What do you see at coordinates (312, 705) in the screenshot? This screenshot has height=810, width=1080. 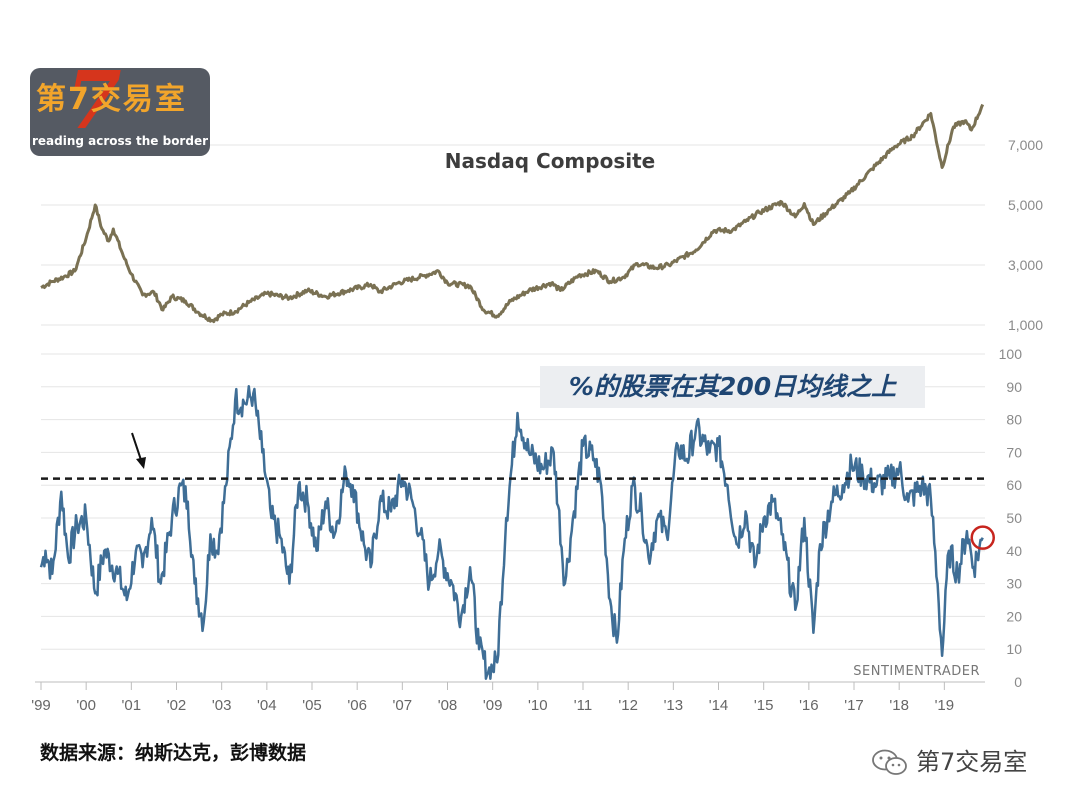 I see `x-tick-label: '05` at bounding box center [312, 705].